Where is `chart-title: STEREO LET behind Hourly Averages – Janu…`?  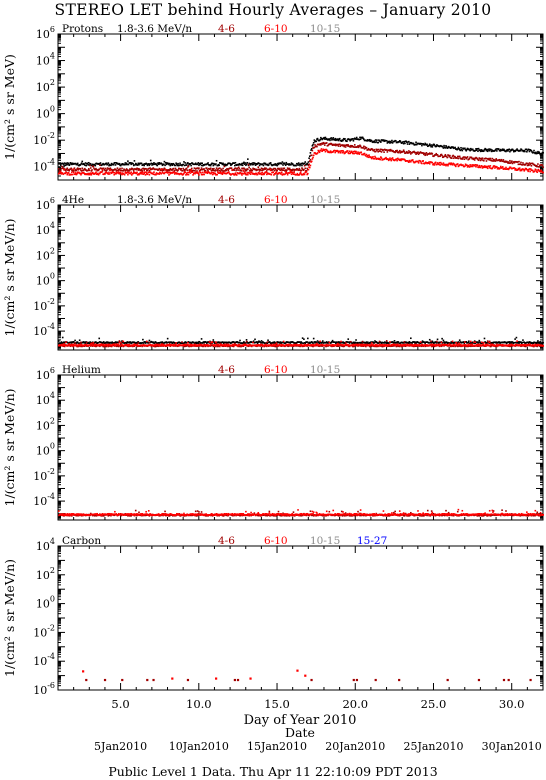
chart-title: STEREO LET behind Hourly Averages – Janu… is located at coordinates (273, 10).